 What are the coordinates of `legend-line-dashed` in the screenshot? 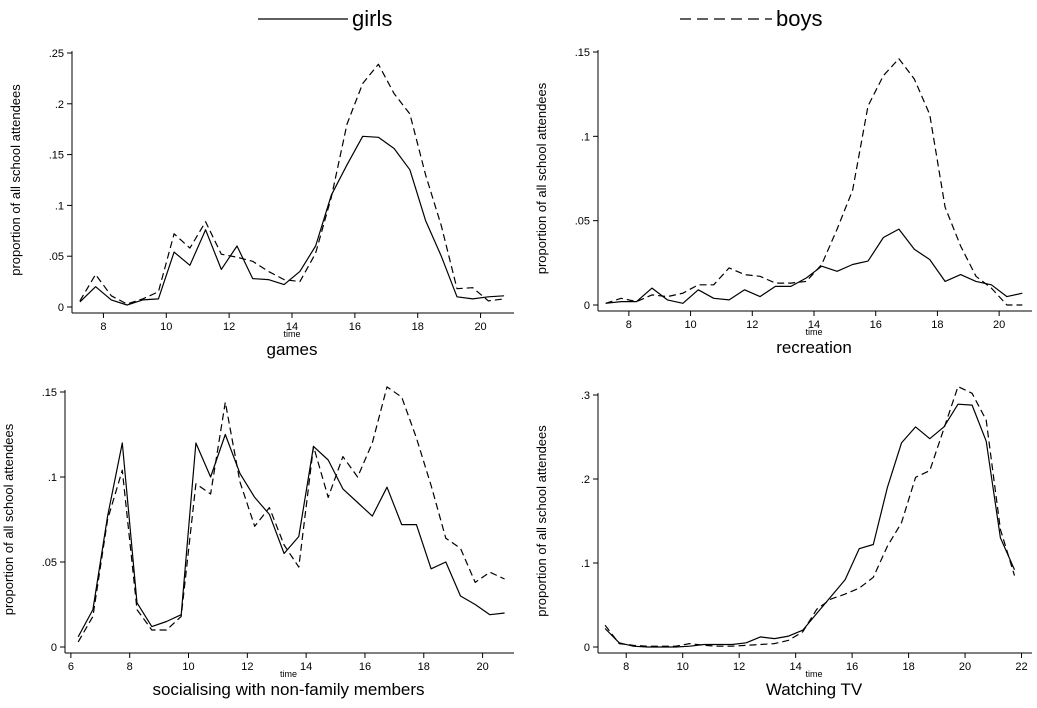 It's located at (726, 19).